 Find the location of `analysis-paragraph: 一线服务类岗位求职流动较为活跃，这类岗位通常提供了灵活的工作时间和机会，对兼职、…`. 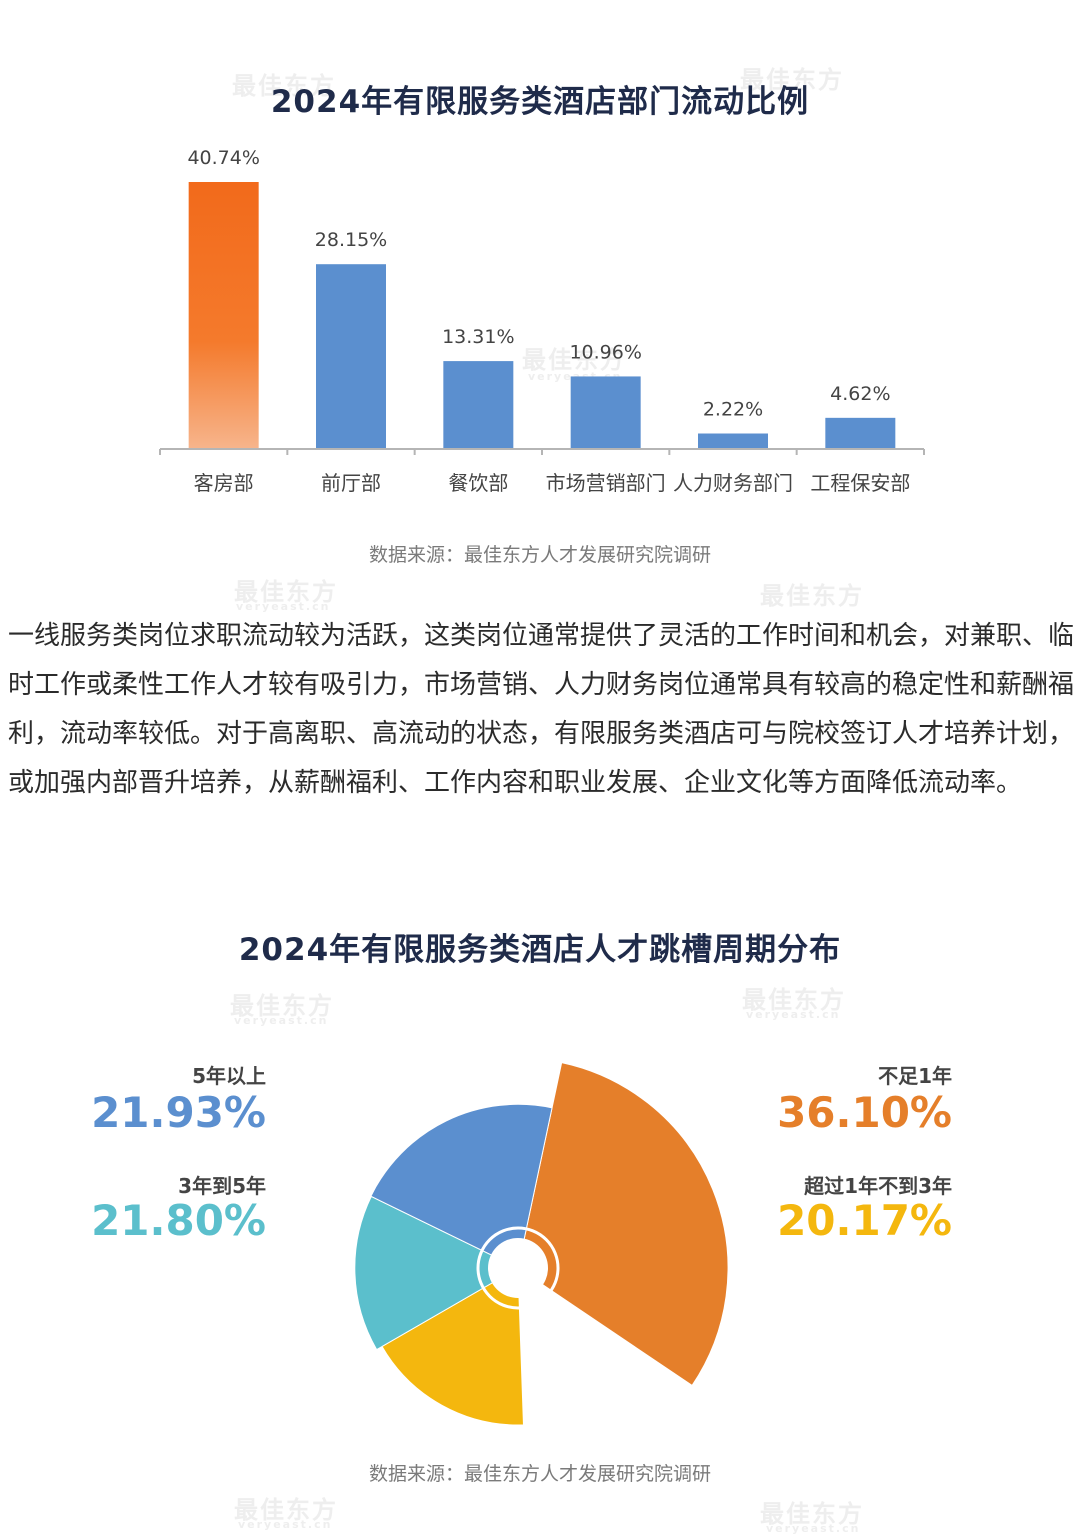

analysis-paragraph: 一线服务类岗位求职流动较为活跃，这类岗位通常提供了灵活的工作时间和机会，对兼职、… is located at coordinates (541, 709).